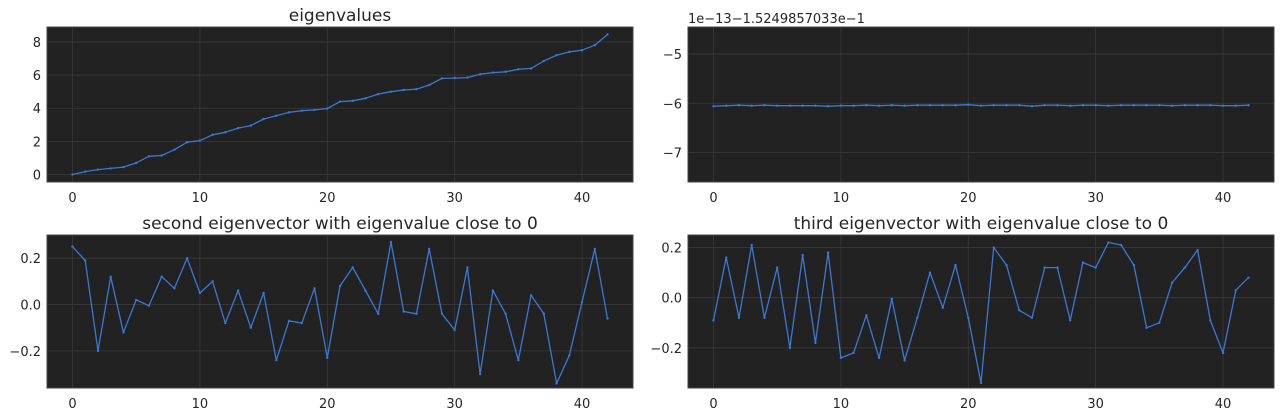 This screenshot has height=416, width=1280. Describe the element at coordinates (37, 43) in the screenshot. I see `y-tick-label: 8` at that location.